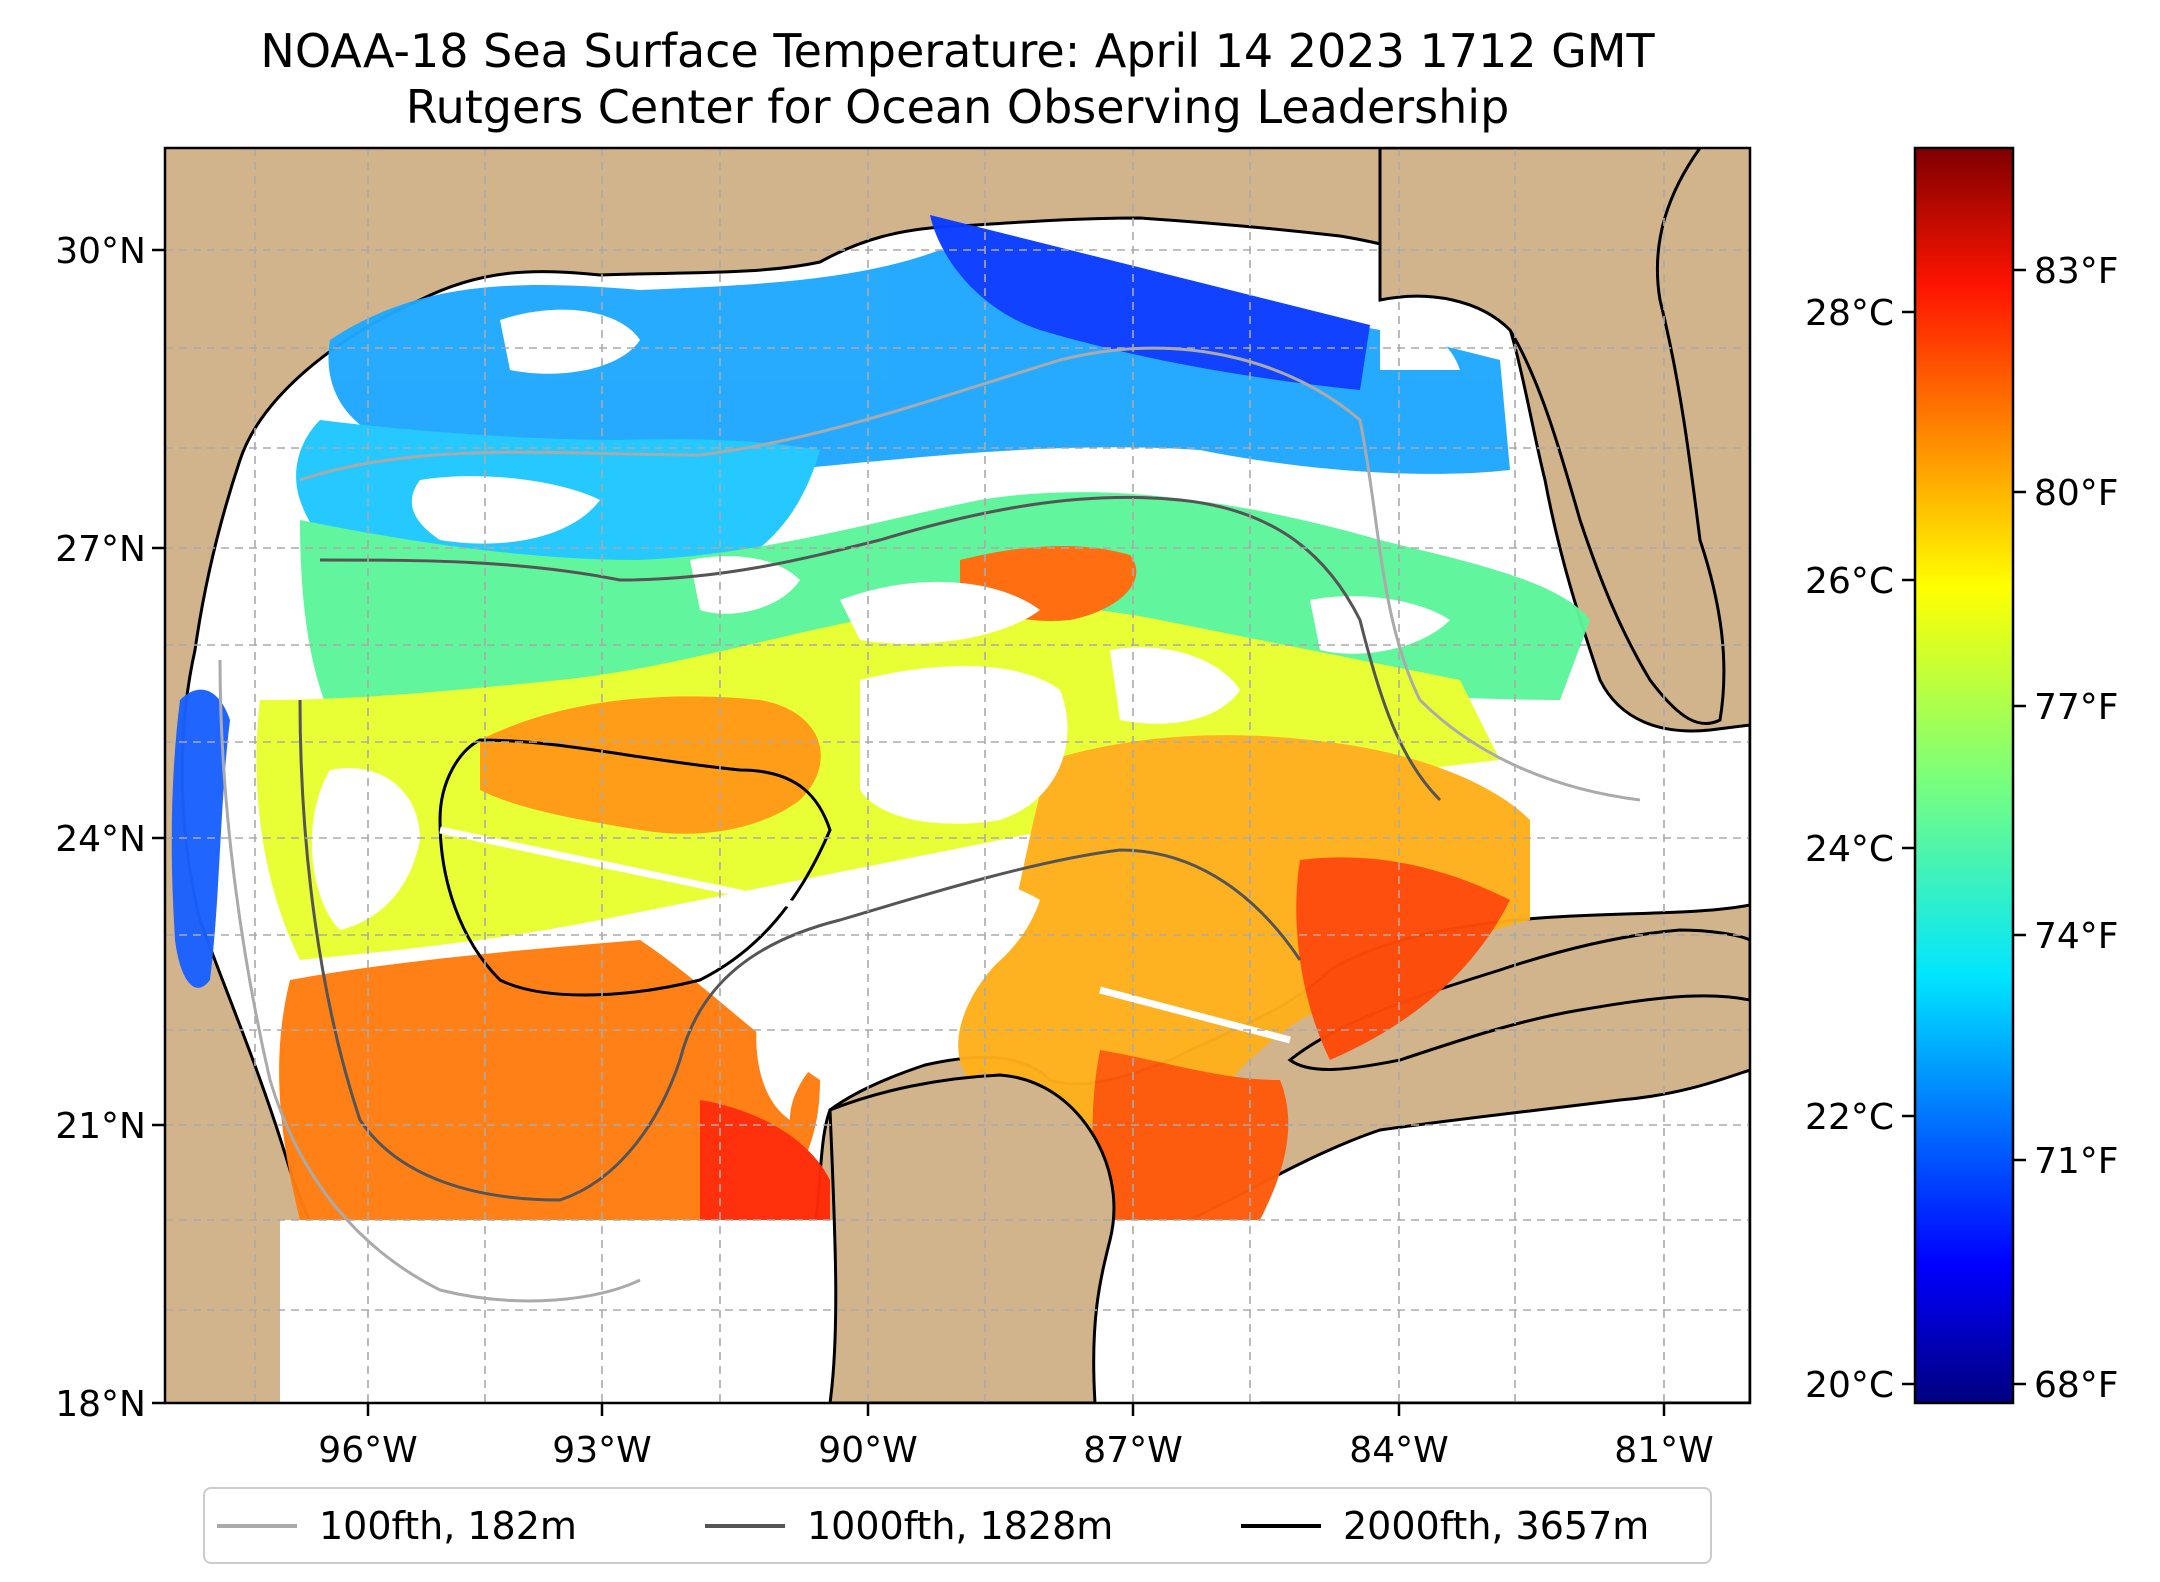 Image resolution: width=2160 pixels, height=1582 pixels. What do you see at coordinates (2076, 1385) in the screenshot?
I see `colorbar-f-68: 68°F` at bounding box center [2076, 1385].